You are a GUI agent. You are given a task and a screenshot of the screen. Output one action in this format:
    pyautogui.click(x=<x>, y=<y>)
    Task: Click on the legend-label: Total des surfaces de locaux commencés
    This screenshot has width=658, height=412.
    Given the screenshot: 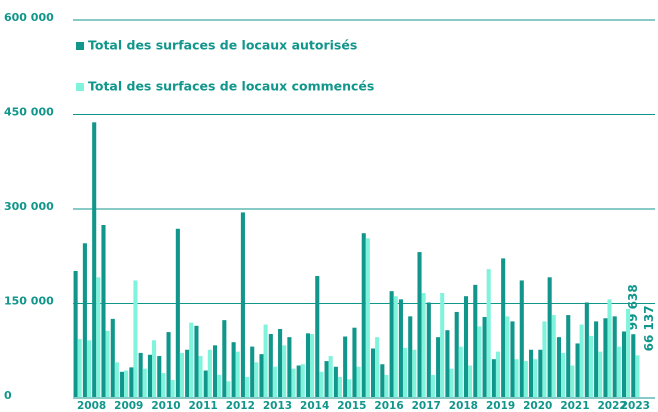 What is the action you would take?
    pyautogui.click(x=231, y=86)
    